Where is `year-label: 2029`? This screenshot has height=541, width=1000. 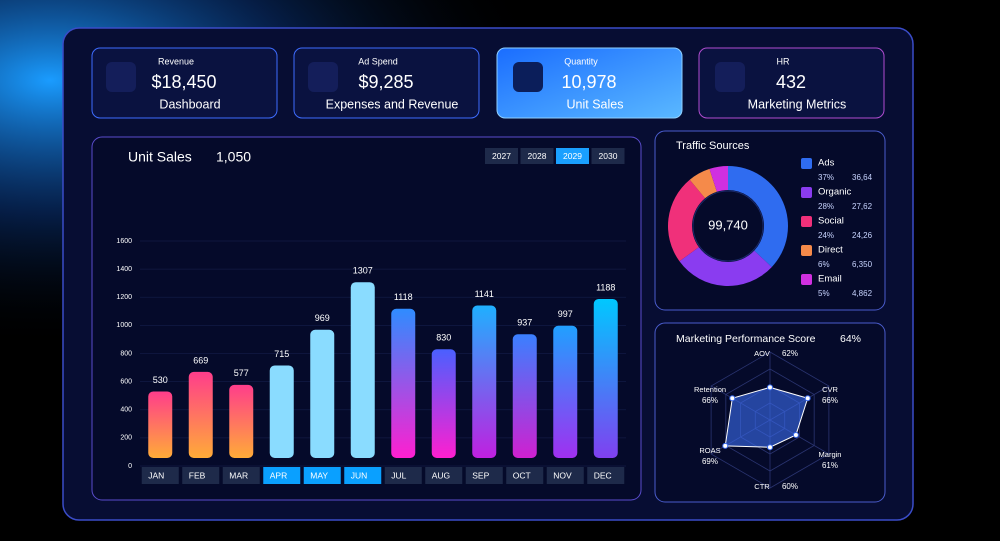 year-label: 2029 is located at coordinates (572, 156).